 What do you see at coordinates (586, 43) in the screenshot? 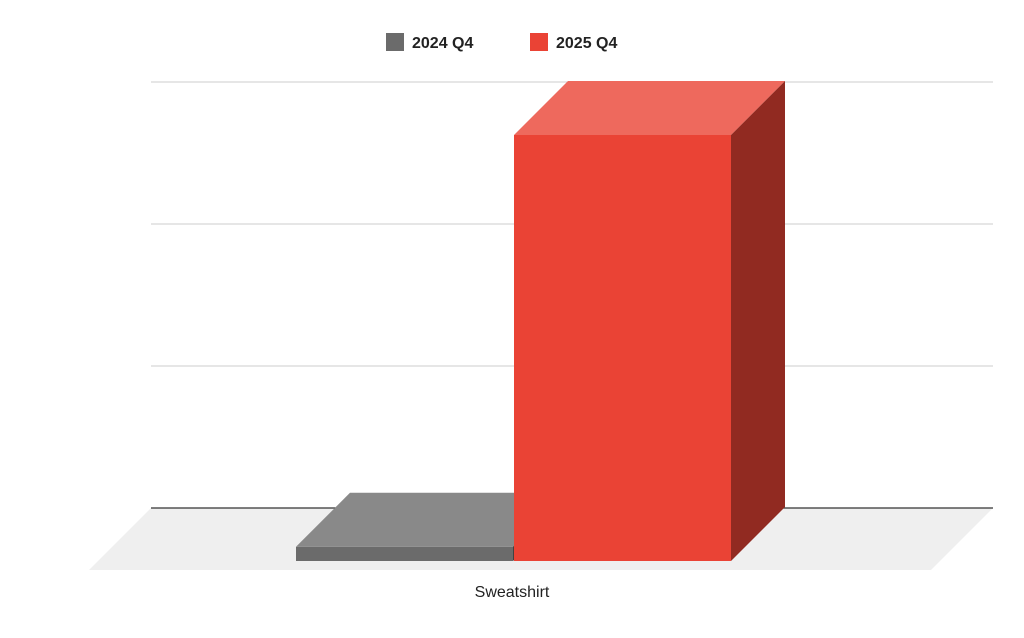
I see `legend-label-2: 2025 Q4` at bounding box center [586, 43].